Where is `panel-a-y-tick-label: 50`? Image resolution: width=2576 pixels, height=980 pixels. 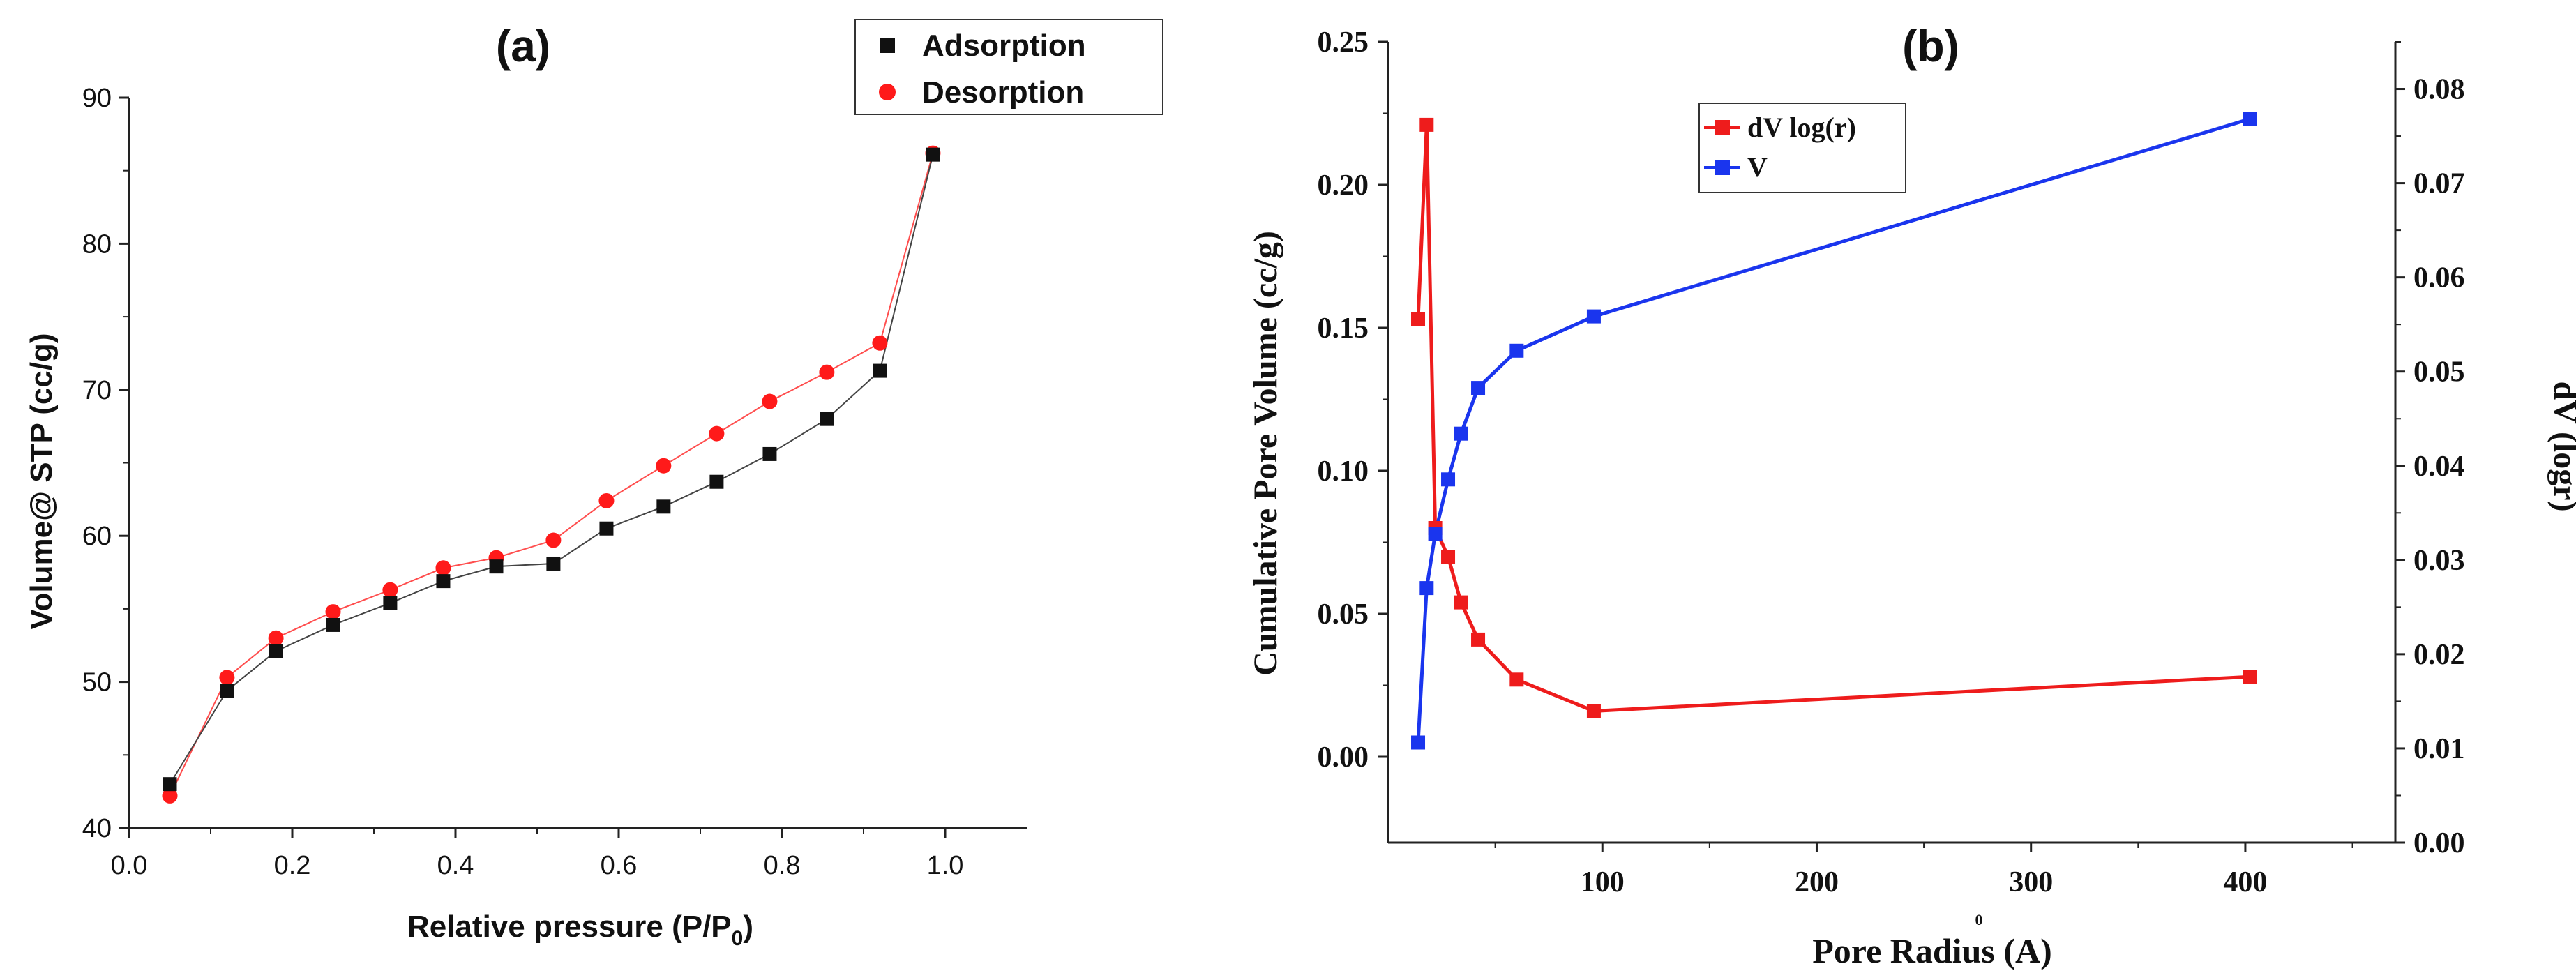
panel-a-y-tick-label: 50 is located at coordinates (97, 683).